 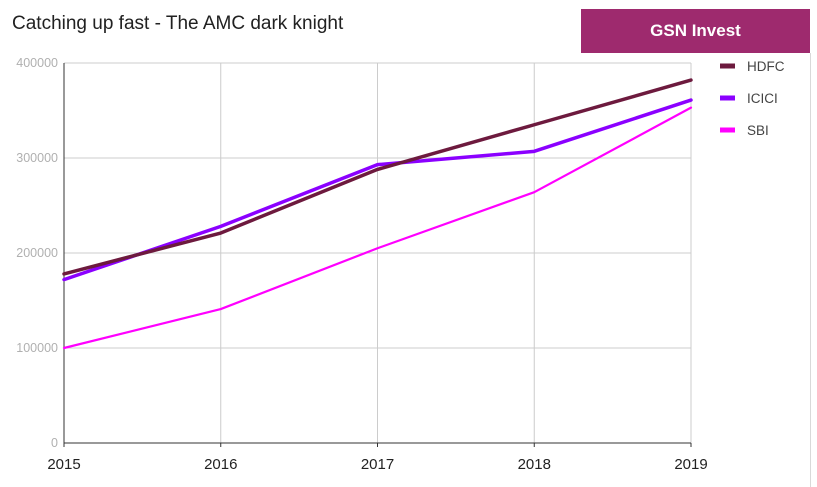 I want to click on y-tick-label: 100000, so click(x=37, y=348).